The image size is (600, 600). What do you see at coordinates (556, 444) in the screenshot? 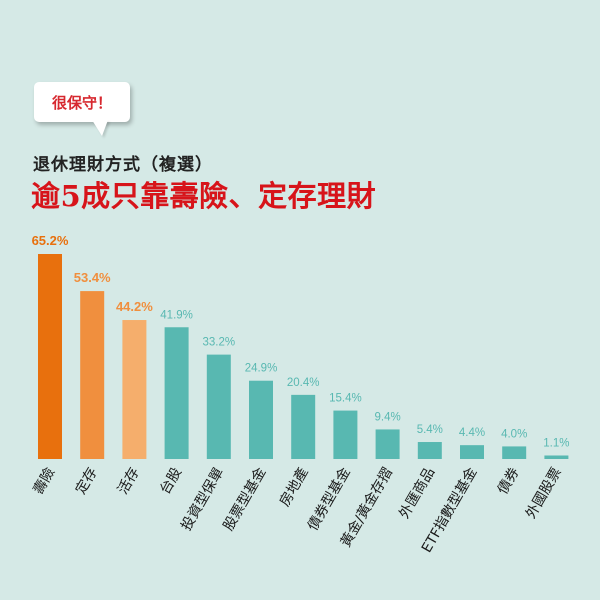
I see `value-label-13: 1.1%` at bounding box center [556, 444].